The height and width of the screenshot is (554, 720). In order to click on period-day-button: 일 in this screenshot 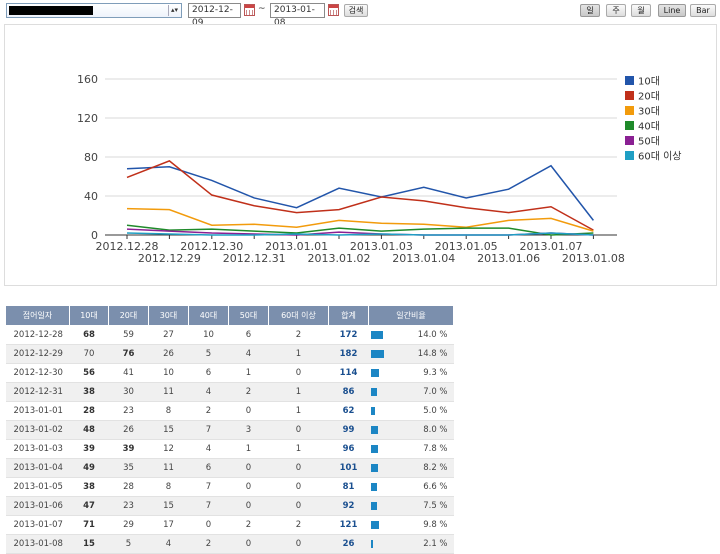, I will do `click(590, 10)`.